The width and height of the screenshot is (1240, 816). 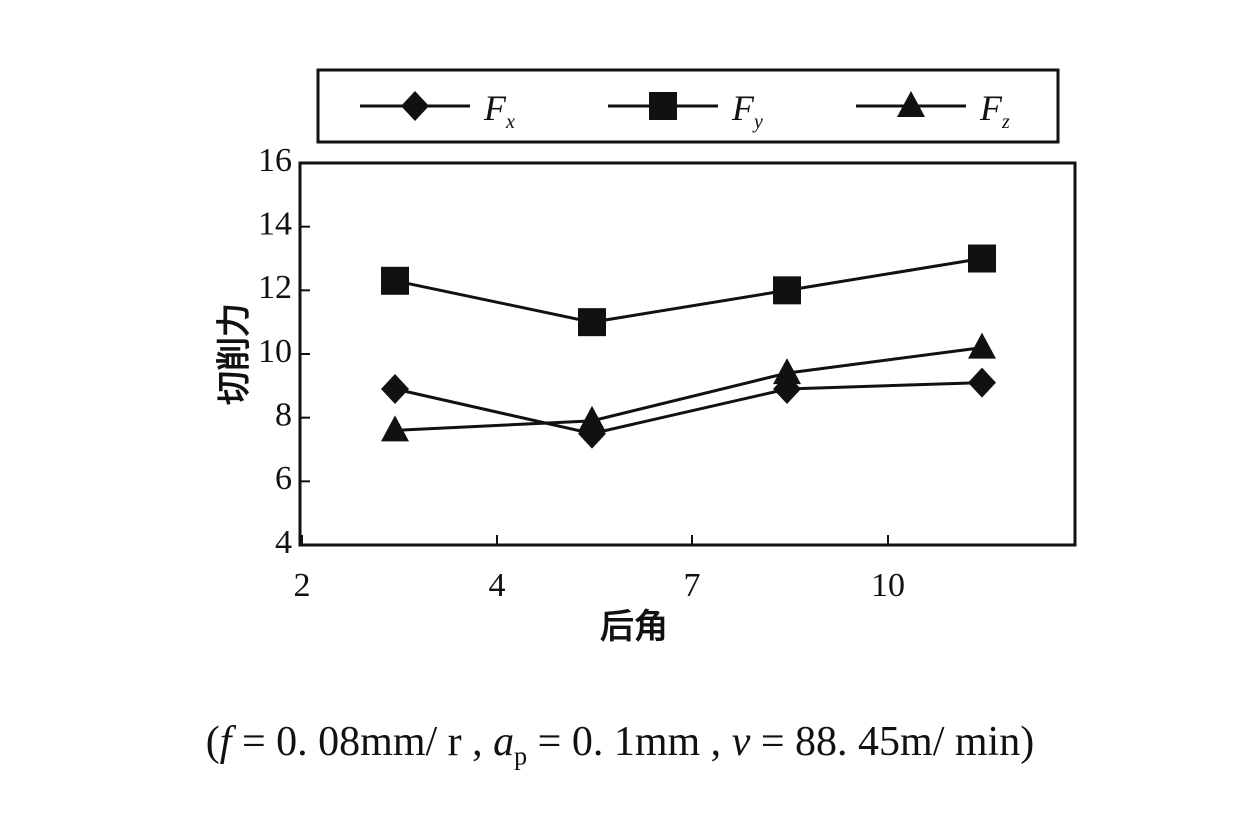 What do you see at coordinates (275, 223) in the screenshot?
I see `y-tick-label: 14` at bounding box center [275, 223].